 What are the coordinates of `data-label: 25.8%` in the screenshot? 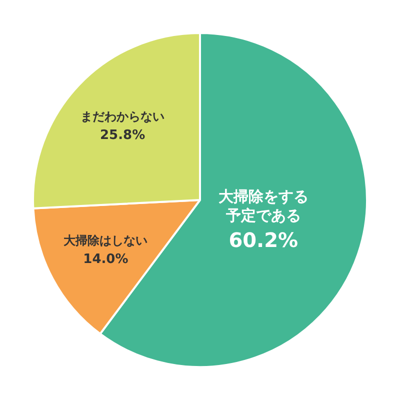 It's located at (123, 136).